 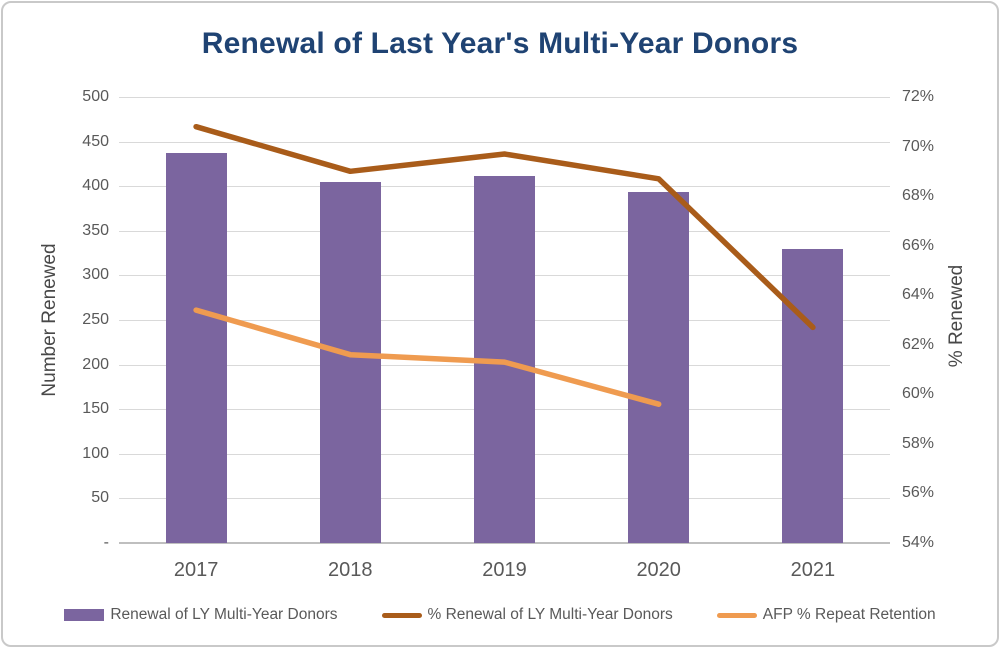 I want to click on x-axis-tick-label-2020: 2020, so click(x=658, y=570).